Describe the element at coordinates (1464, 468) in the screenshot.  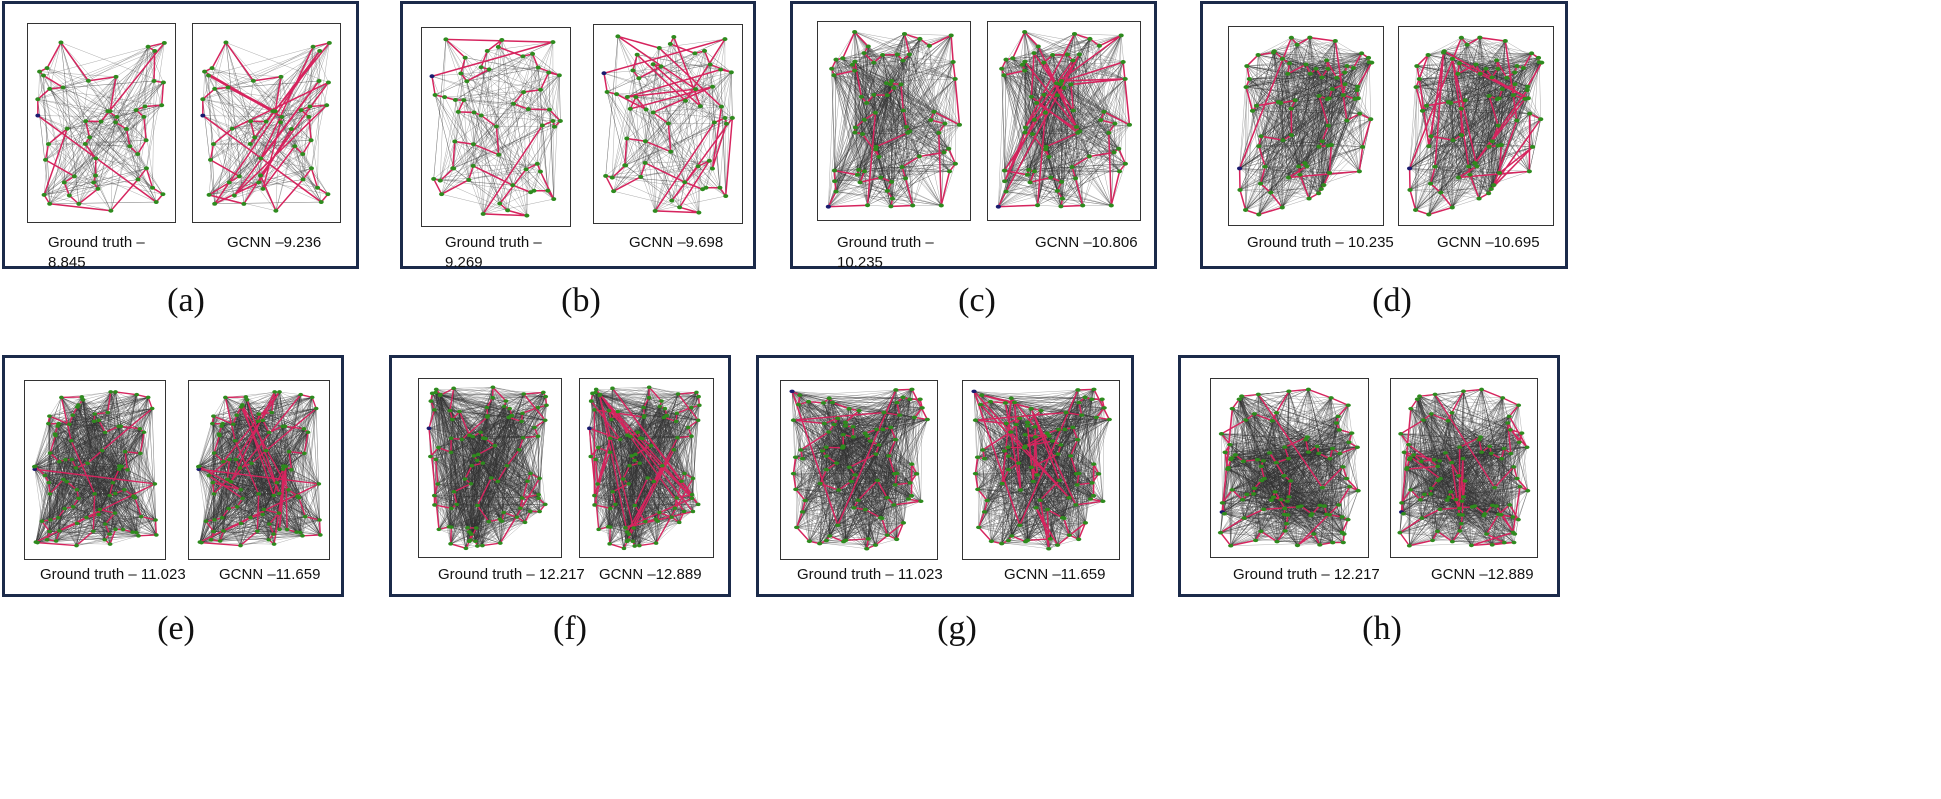
I see `gcnn-graph-h` at that location.